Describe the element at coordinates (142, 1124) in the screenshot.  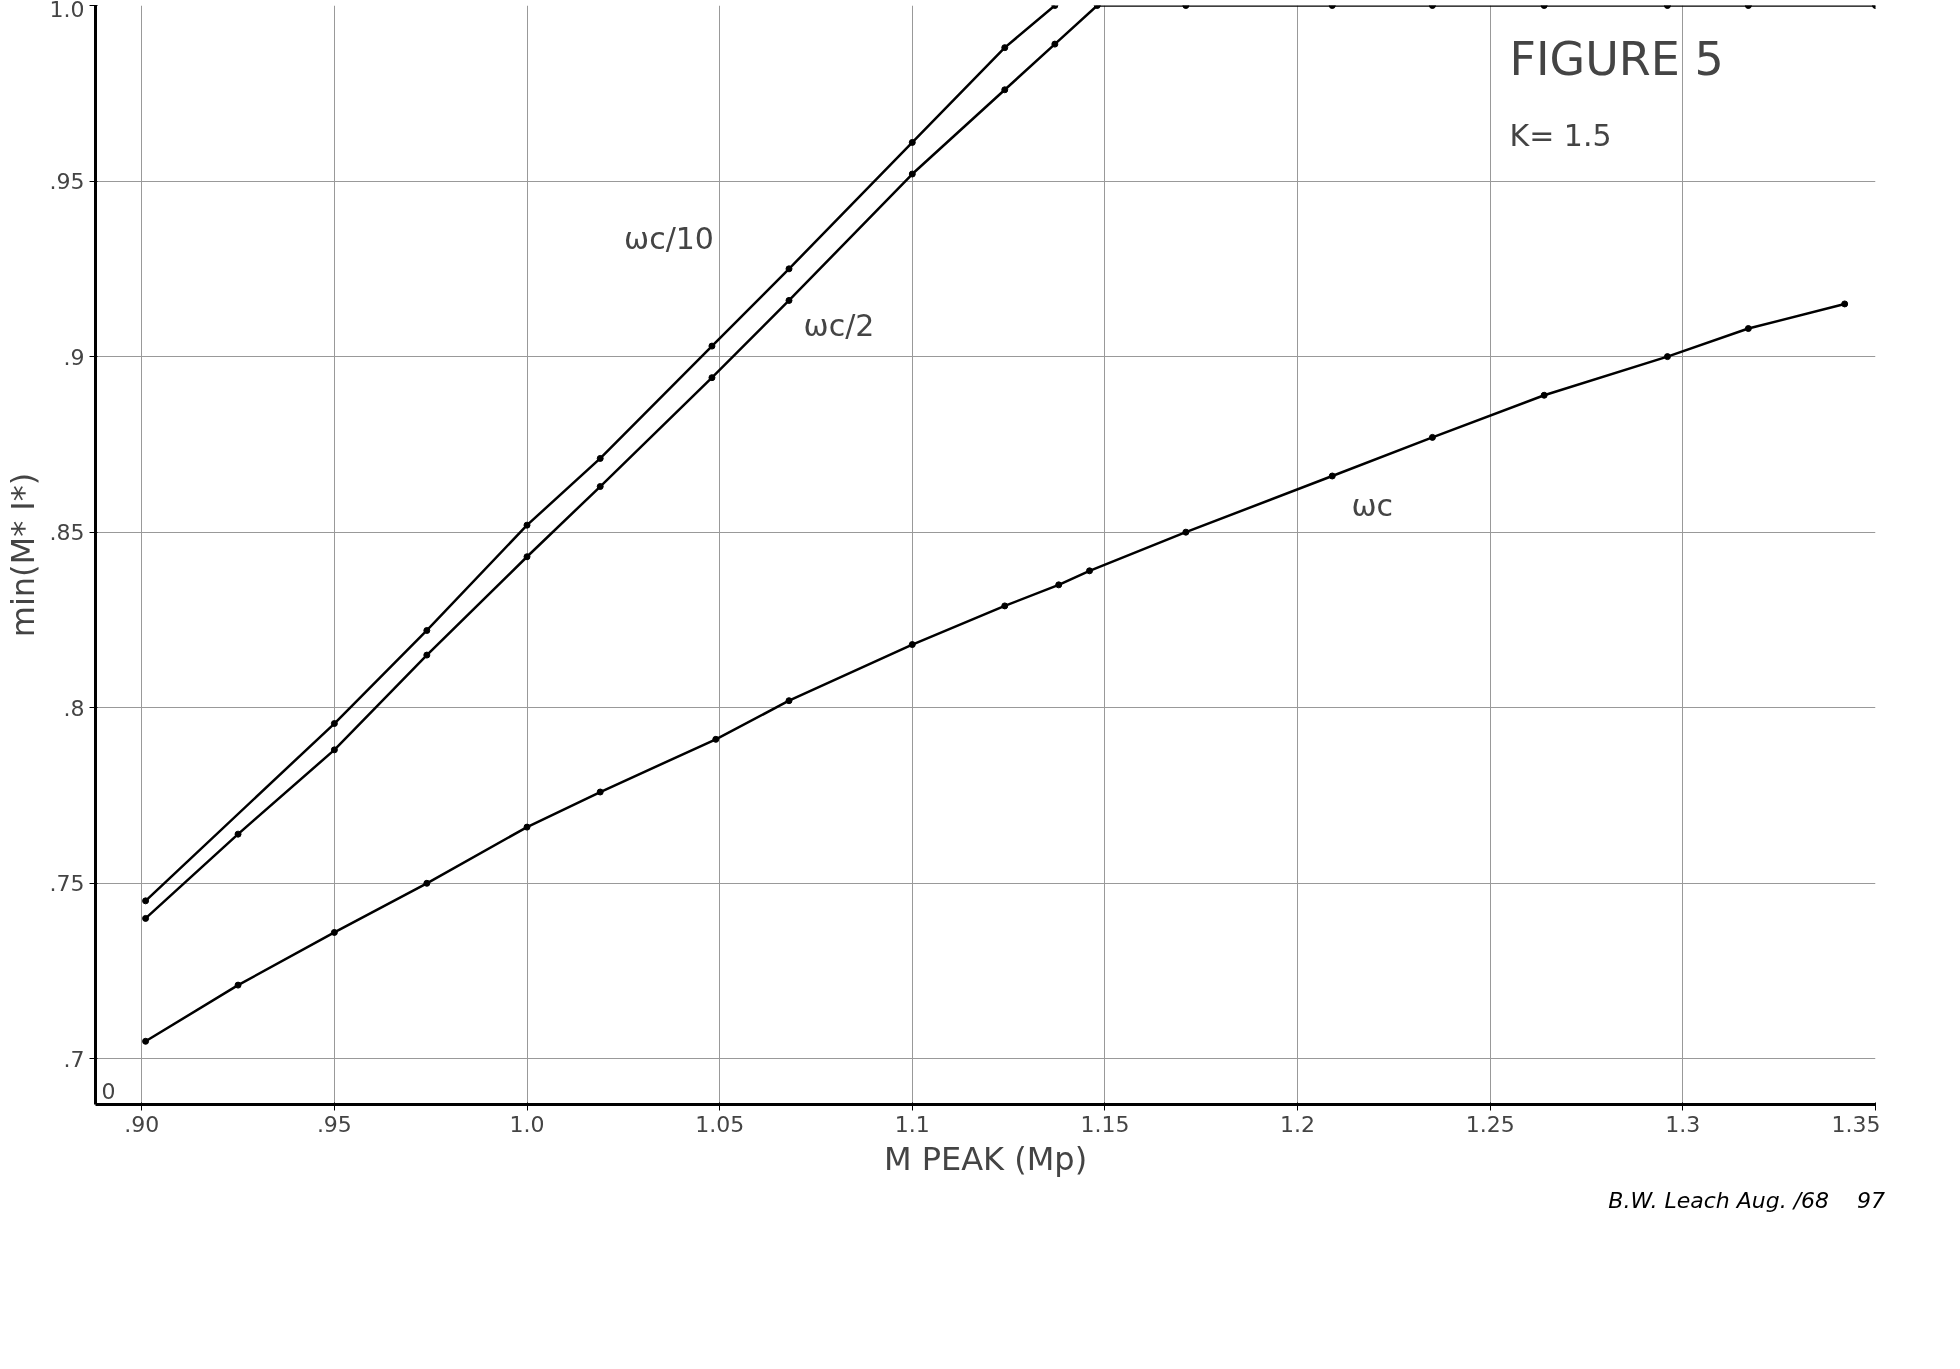
I see `x-tick-label: .90` at that location.